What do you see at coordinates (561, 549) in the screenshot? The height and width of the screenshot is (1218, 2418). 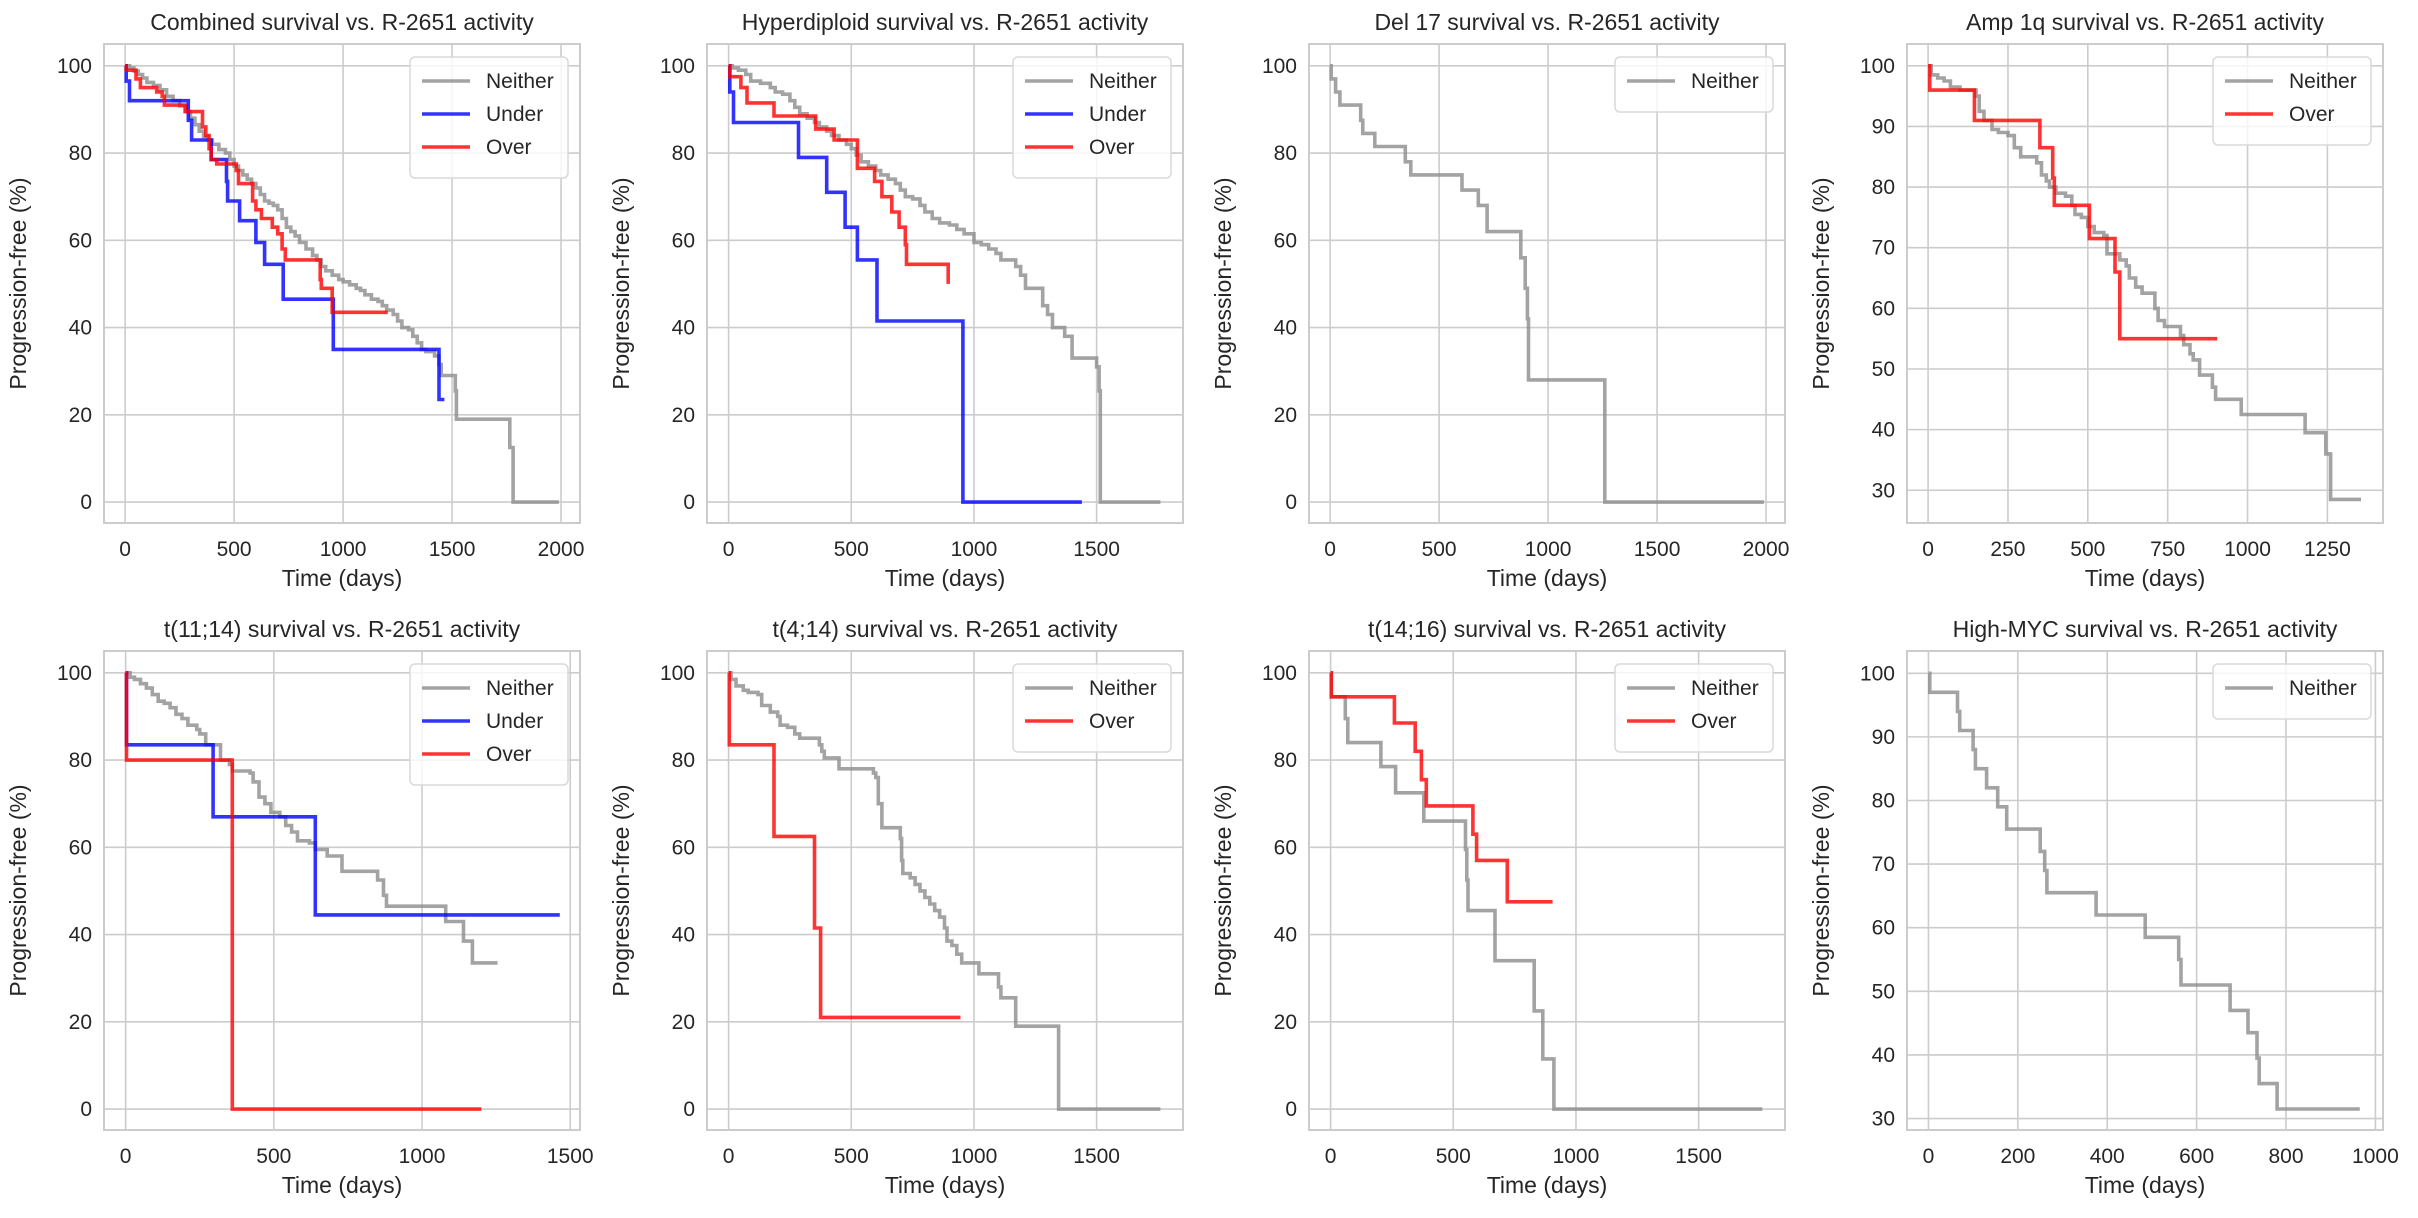 I see `x-tick-label: 2000` at bounding box center [561, 549].